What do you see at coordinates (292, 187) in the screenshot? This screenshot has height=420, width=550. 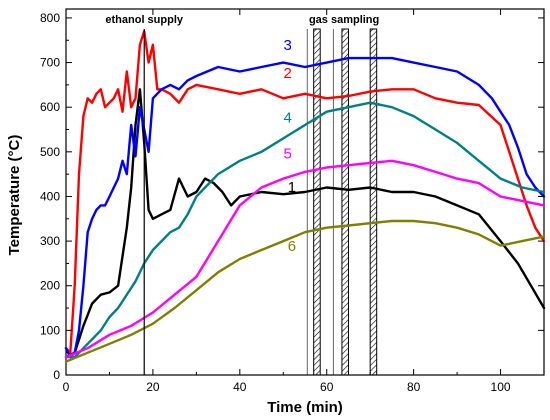 I see `series-label-1: 1` at bounding box center [292, 187].